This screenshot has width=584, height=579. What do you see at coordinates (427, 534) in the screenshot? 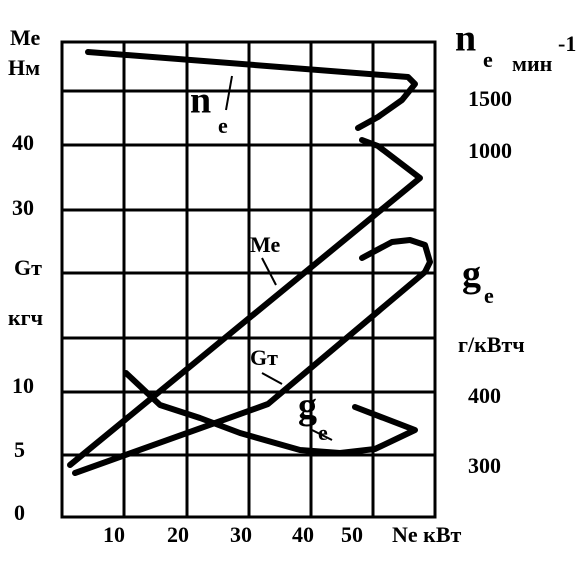
I see `axis-title: Ne кВт` at bounding box center [427, 534].